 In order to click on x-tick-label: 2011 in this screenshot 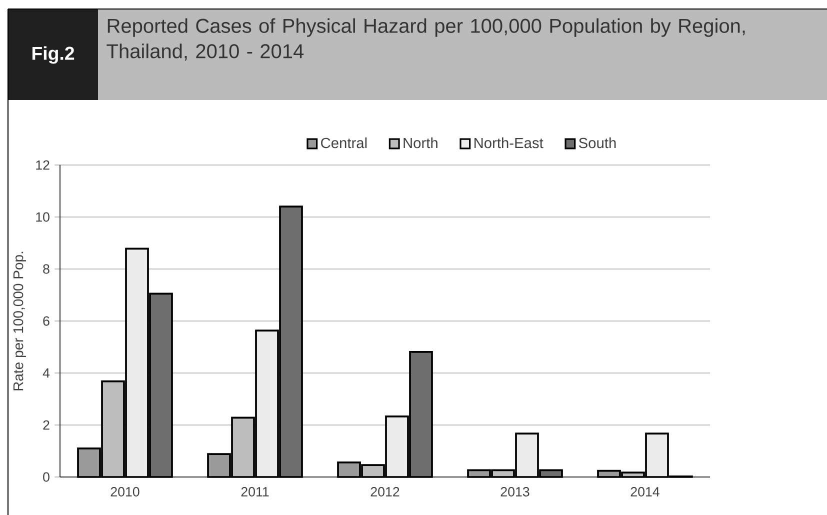, I will do `click(255, 491)`.